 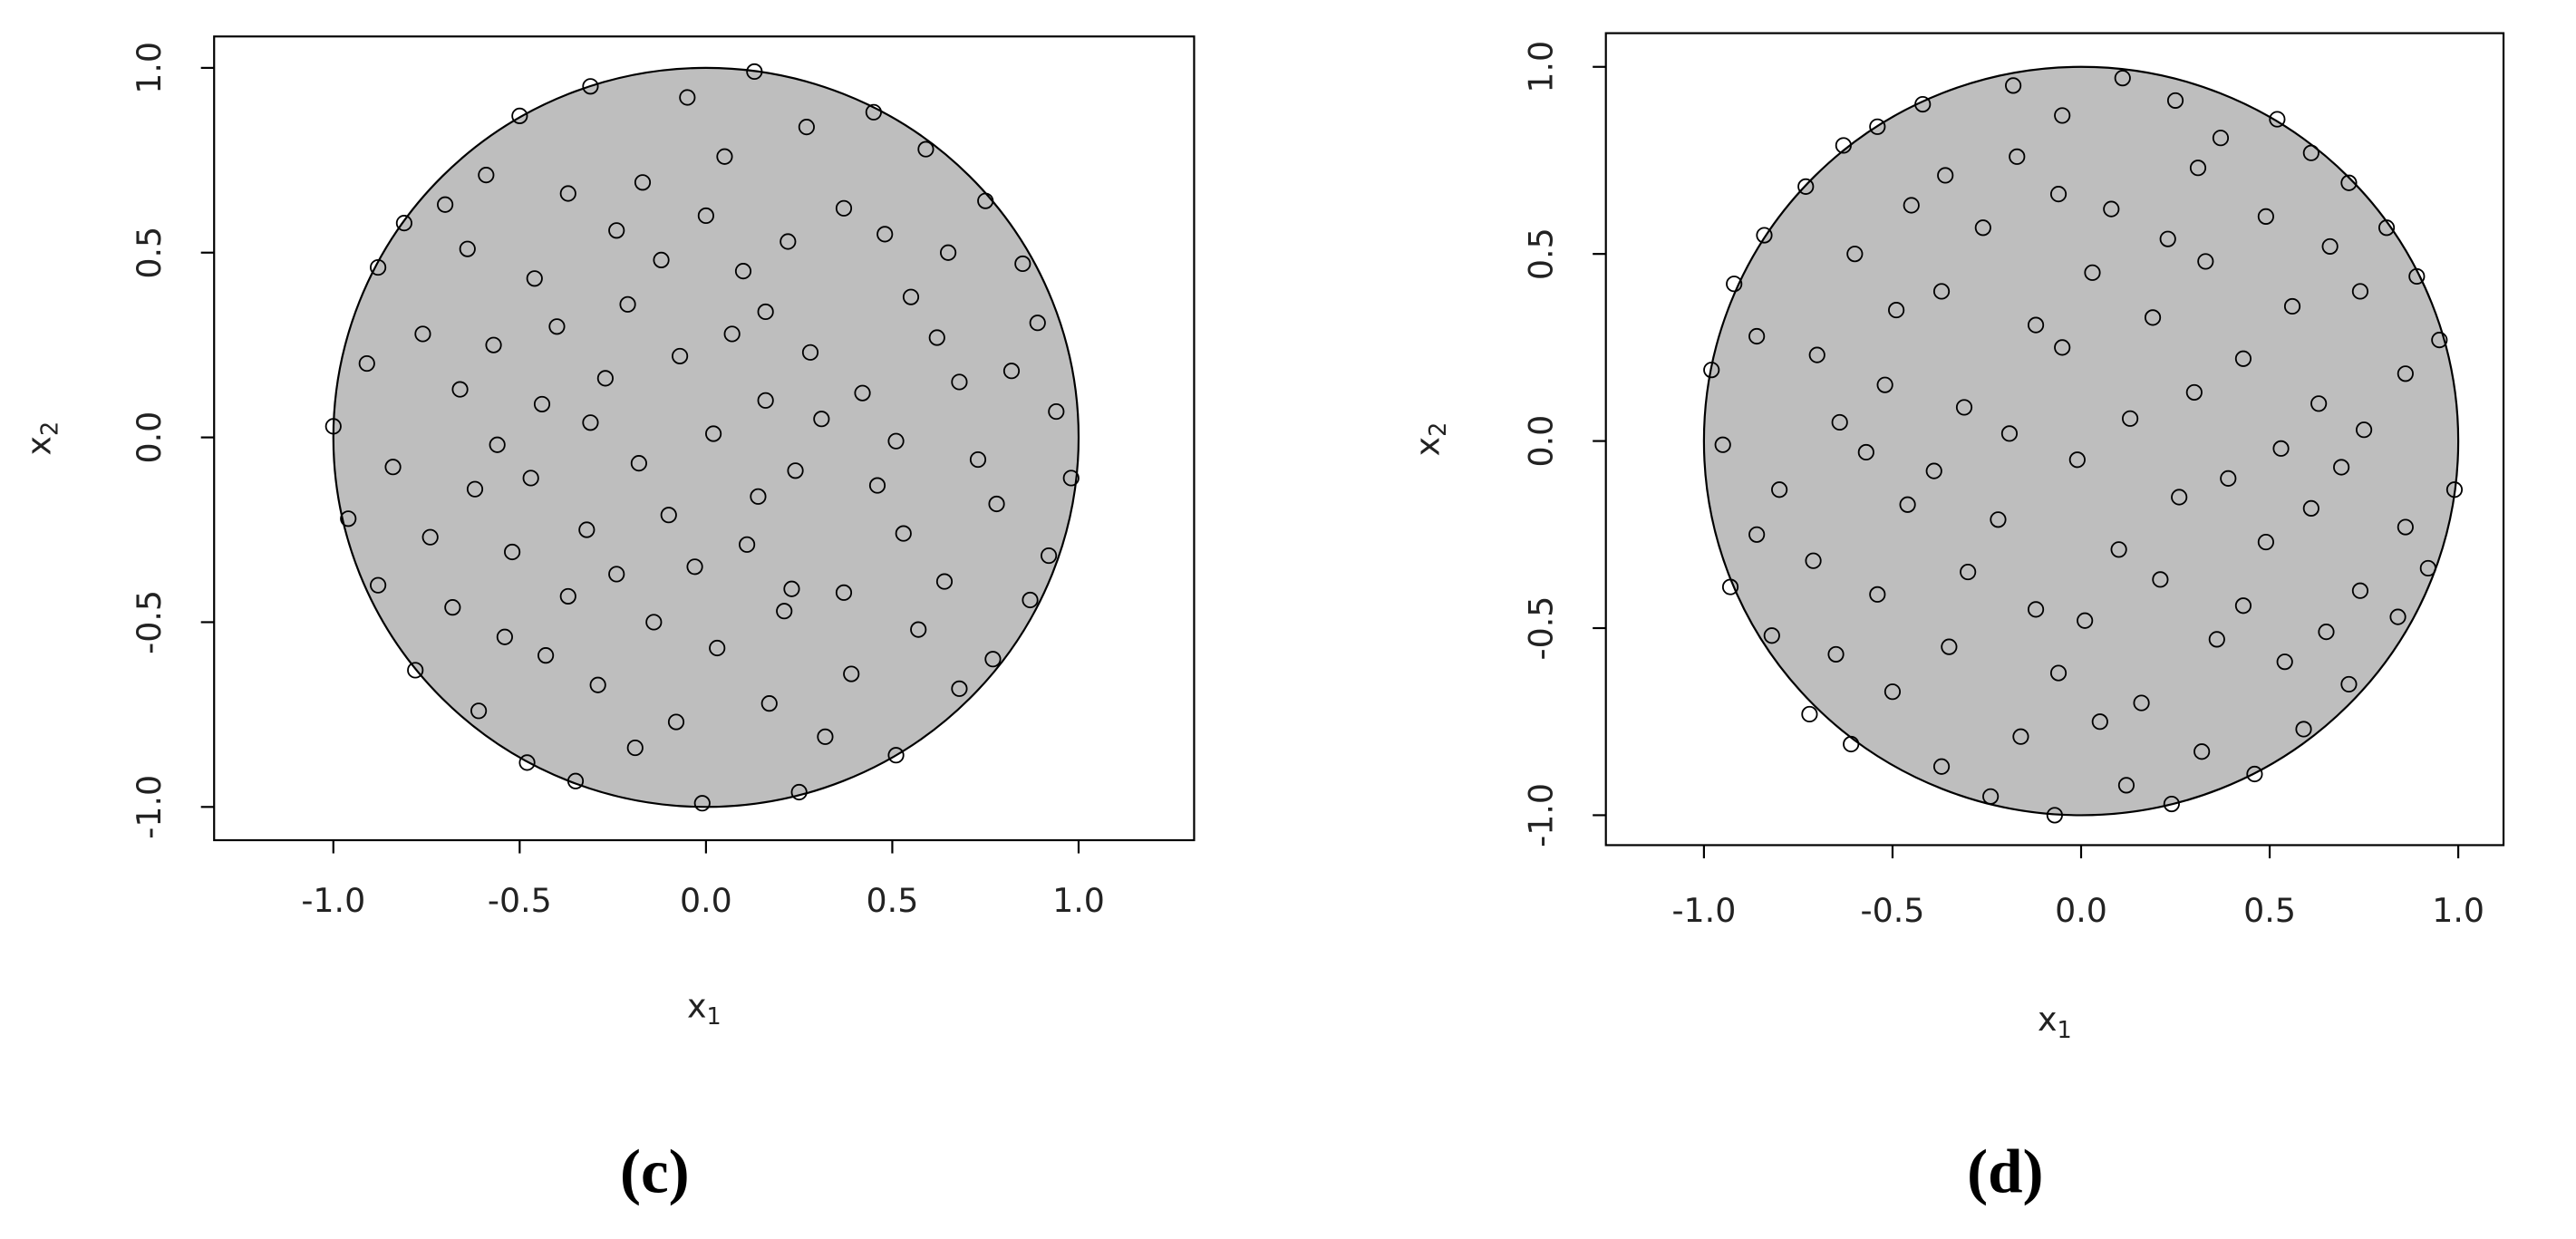 What do you see at coordinates (1703, 910) in the screenshot?
I see `x-tick-label: -1.0` at bounding box center [1703, 910].